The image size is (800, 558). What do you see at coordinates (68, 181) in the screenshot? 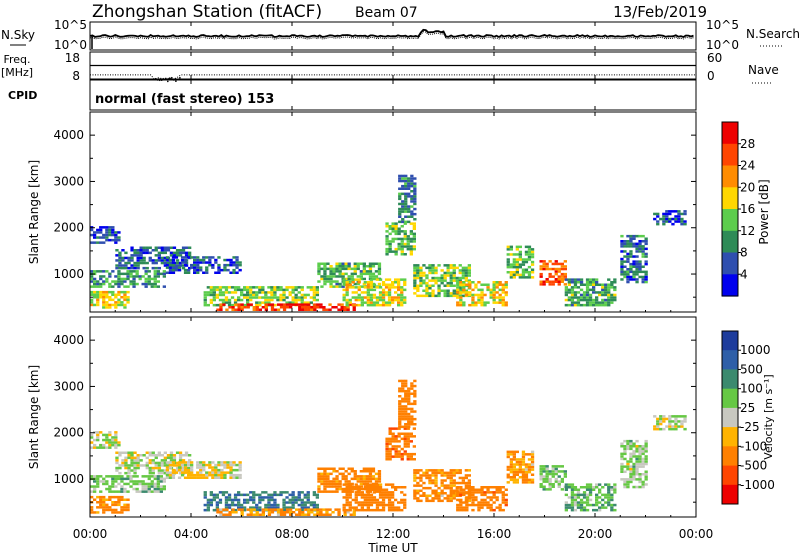
I see `power-y-tick-label: 3000` at bounding box center [68, 181].